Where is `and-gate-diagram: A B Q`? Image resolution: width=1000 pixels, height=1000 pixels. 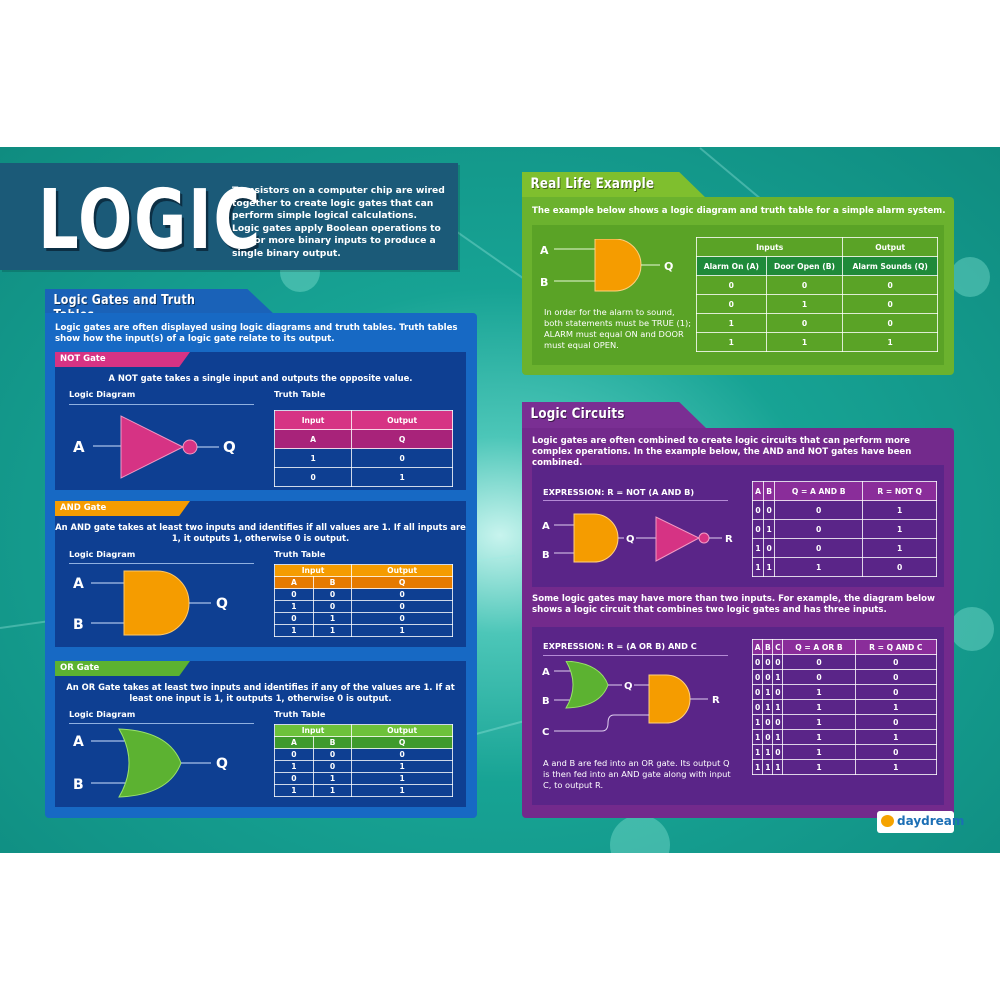
and-gate-diagram: A B Q is located at coordinates (150, 603).